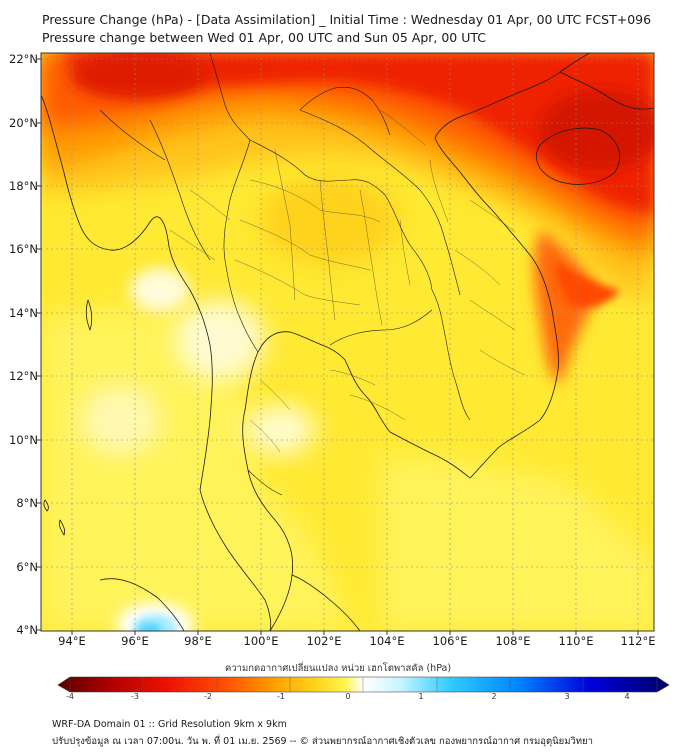  I want to click on lat-label-8n: 8°N, so click(27, 503).